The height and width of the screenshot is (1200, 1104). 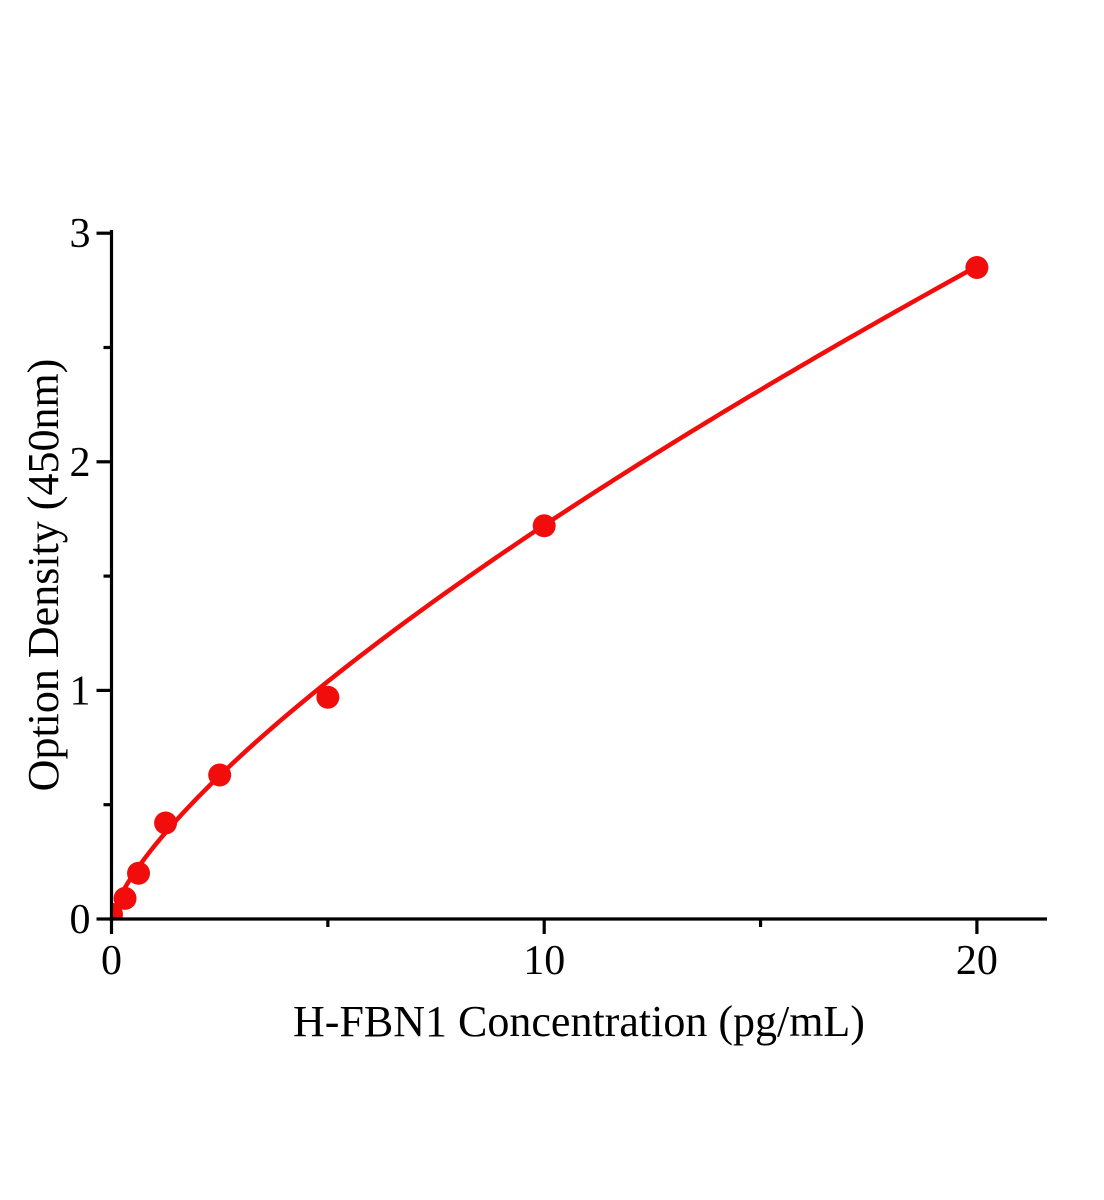 I want to click on y-tick-labels: 0 1 2 3, so click(x=80, y=577).